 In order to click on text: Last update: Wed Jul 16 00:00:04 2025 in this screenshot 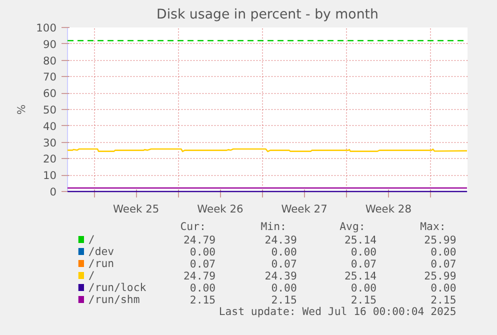, I will do `click(337, 311)`.